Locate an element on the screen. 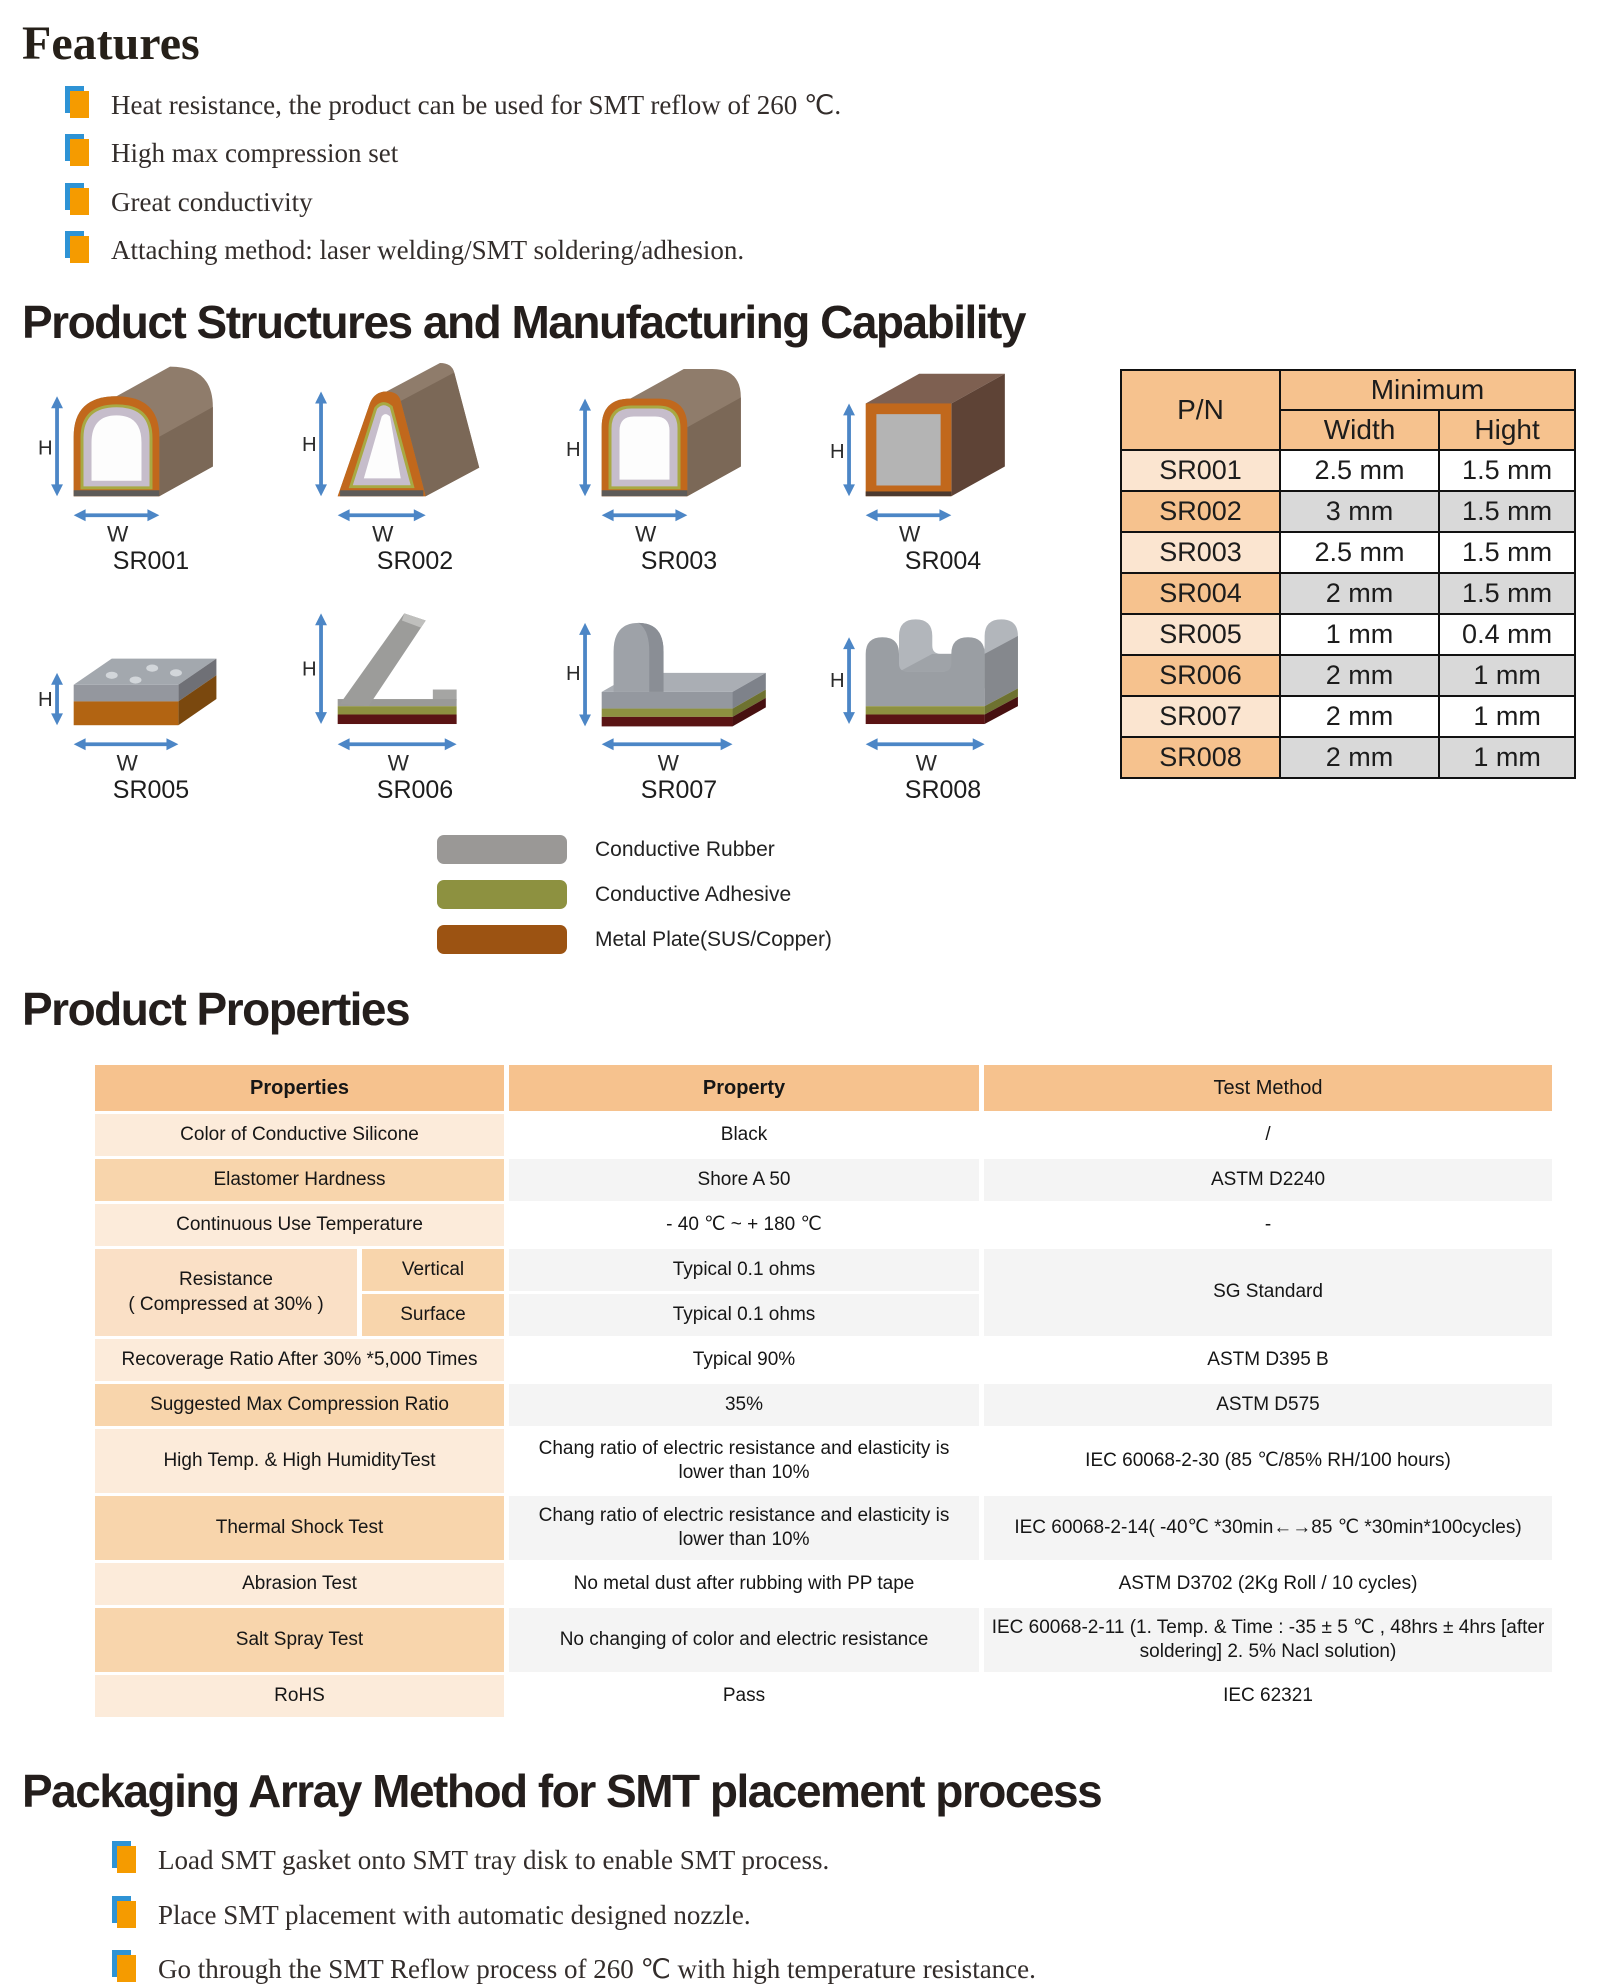 The image size is (1600, 1985). pn-cell: SR005 is located at coordinates (1200, 634).